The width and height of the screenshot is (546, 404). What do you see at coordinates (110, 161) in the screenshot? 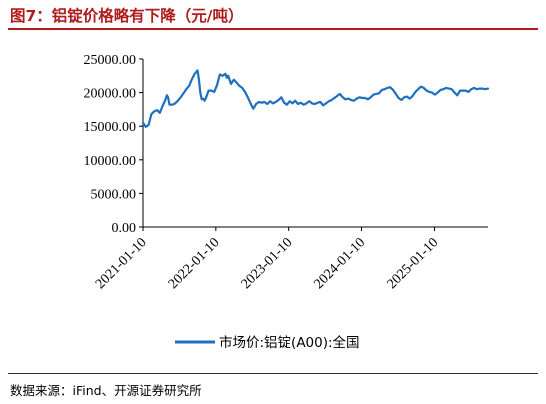
I see `y-tick-label: 10000.00` at bounding box center [110, 161].